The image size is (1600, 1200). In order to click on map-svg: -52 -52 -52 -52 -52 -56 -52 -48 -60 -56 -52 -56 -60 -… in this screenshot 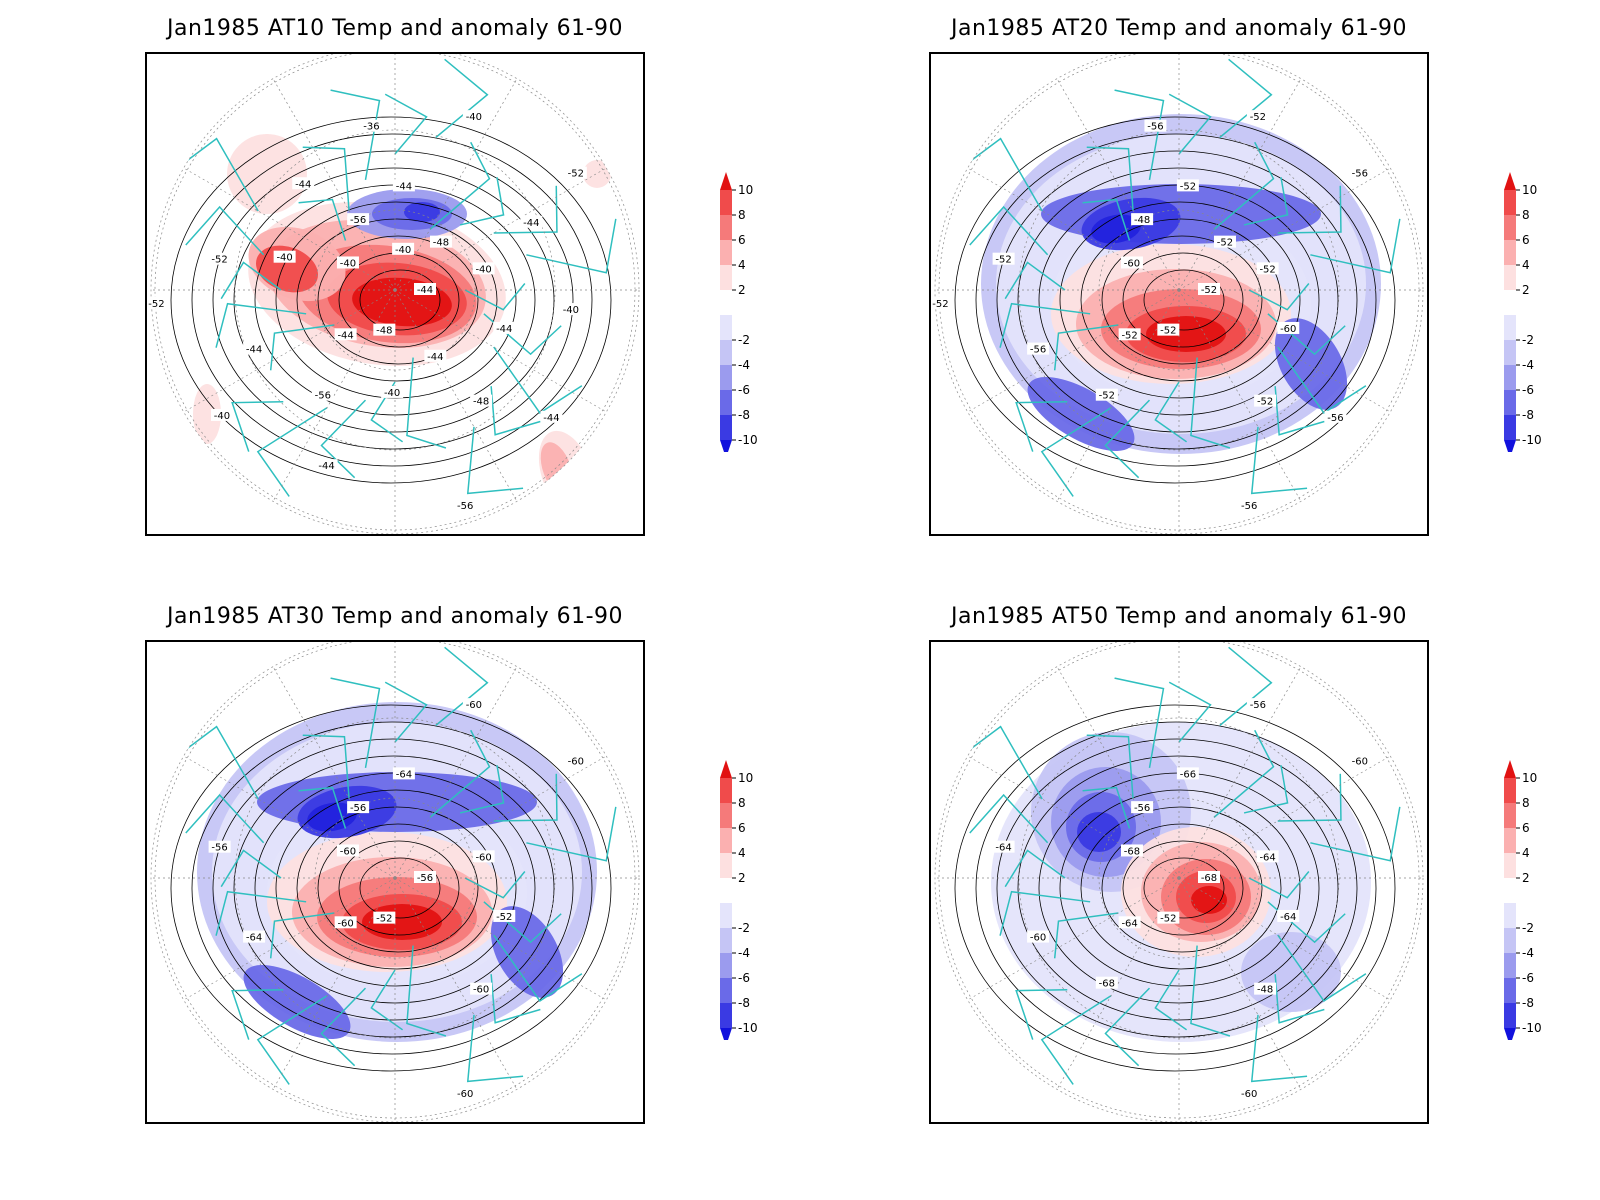, I will do `click(1177, 294)`.